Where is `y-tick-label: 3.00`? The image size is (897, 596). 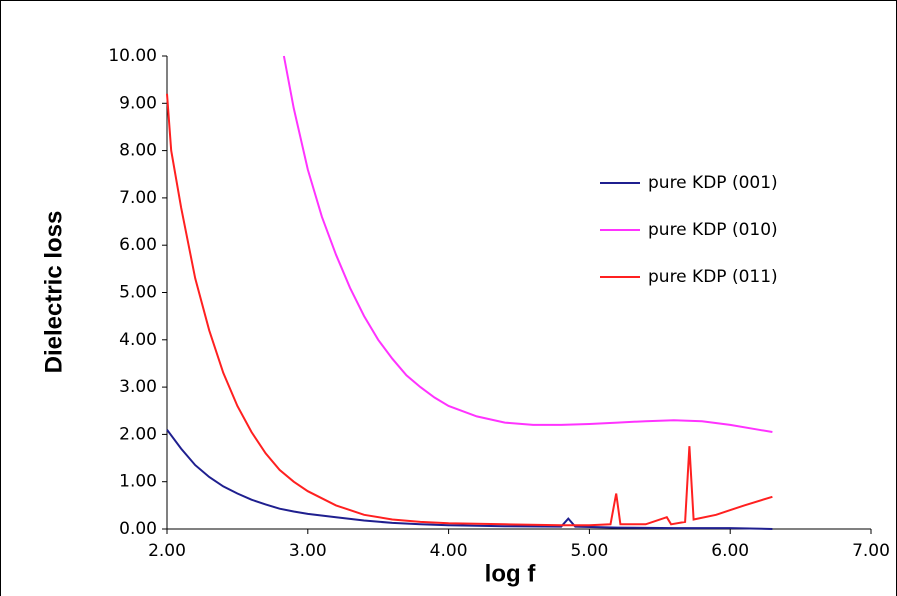
y-tick-label: 3.00 is located at coordinates (138, 387).